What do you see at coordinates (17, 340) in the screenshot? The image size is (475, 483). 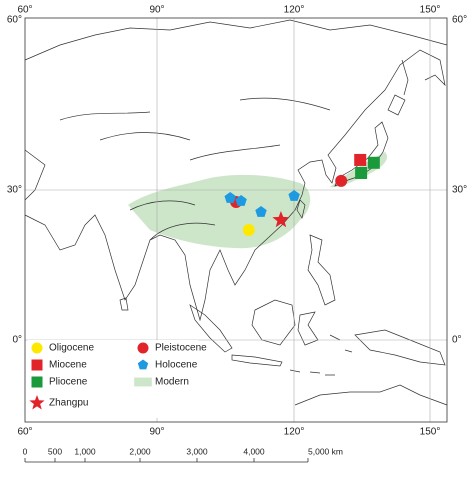 I see `lat-label-left: 0°` at bounding box center [17, 340].